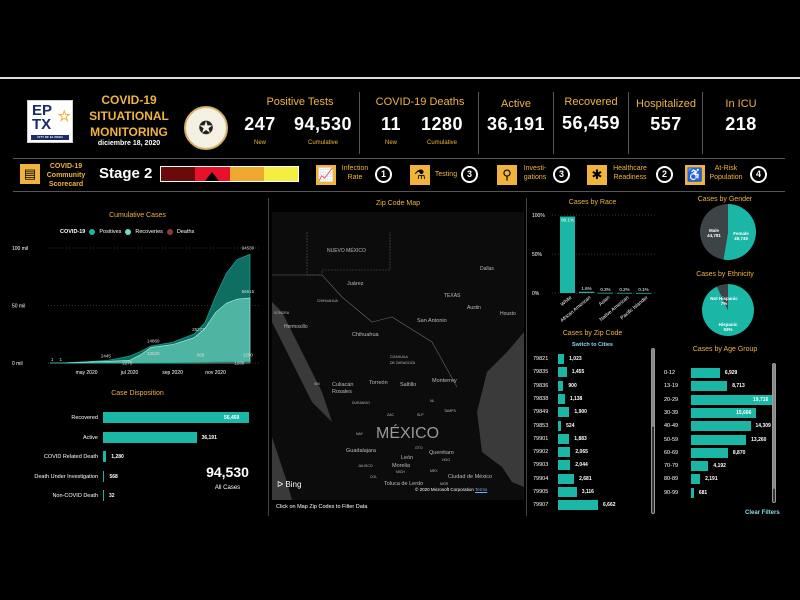 The width and height of the screenshot is (800, 600). What do you see at coordinates (738, 386) in the screenshot?
I see `bar-value-label: 8,713` at bounding box center [738, 386].